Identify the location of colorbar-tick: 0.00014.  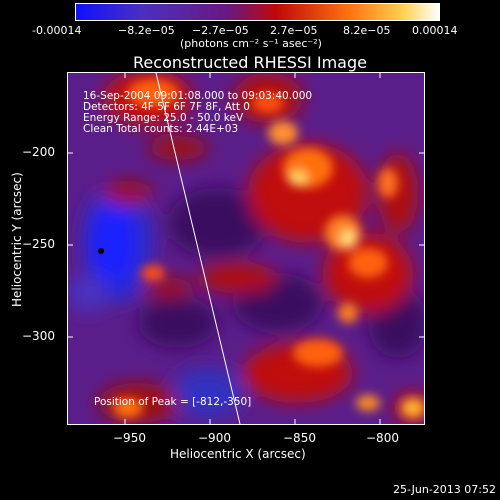
(435, 30).